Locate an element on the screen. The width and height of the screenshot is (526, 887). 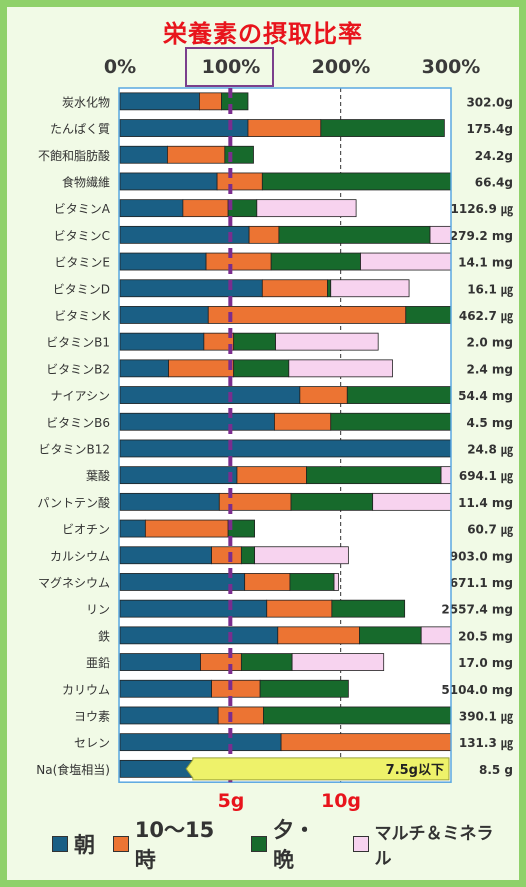
amount-label: 54.4 mg is located at coordinates (485, 396).